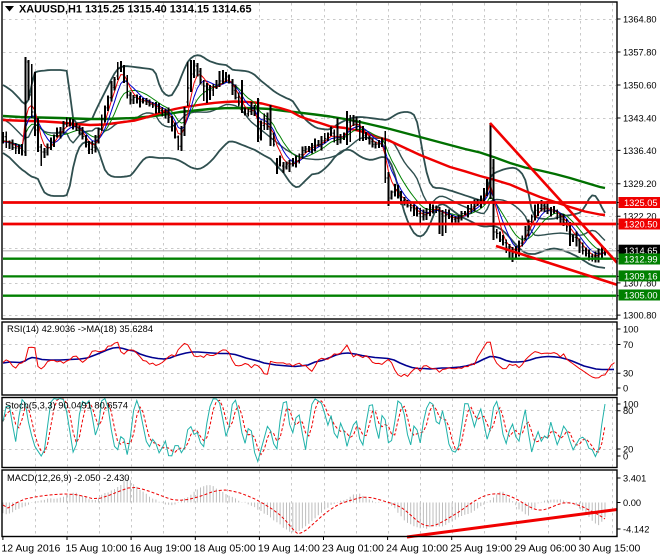 This screenshot has height=560, width=660. What do you see at coordinates (481, 549) in the screenshot?
I see `svg-text: 25 Aug 19:00` at bounding box center [481, 549].